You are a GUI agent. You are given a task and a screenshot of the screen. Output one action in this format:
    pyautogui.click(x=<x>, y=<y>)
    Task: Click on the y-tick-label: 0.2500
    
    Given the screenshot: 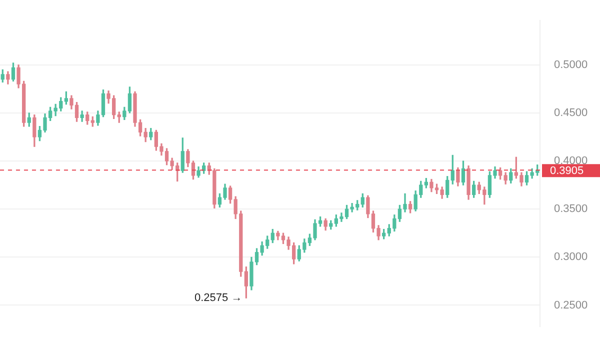 What is the action you would take?
    pyautogui.click(x=571, y=305)
    